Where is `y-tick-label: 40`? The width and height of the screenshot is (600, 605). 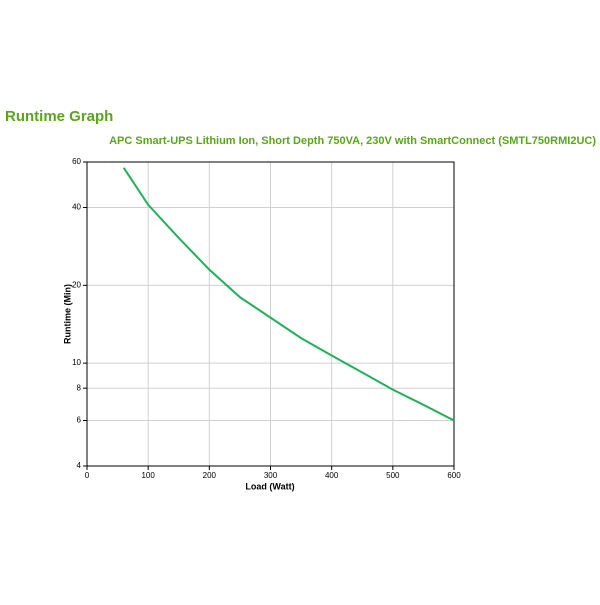
y-tick-label: 40 is located at coordinates (76, 207).